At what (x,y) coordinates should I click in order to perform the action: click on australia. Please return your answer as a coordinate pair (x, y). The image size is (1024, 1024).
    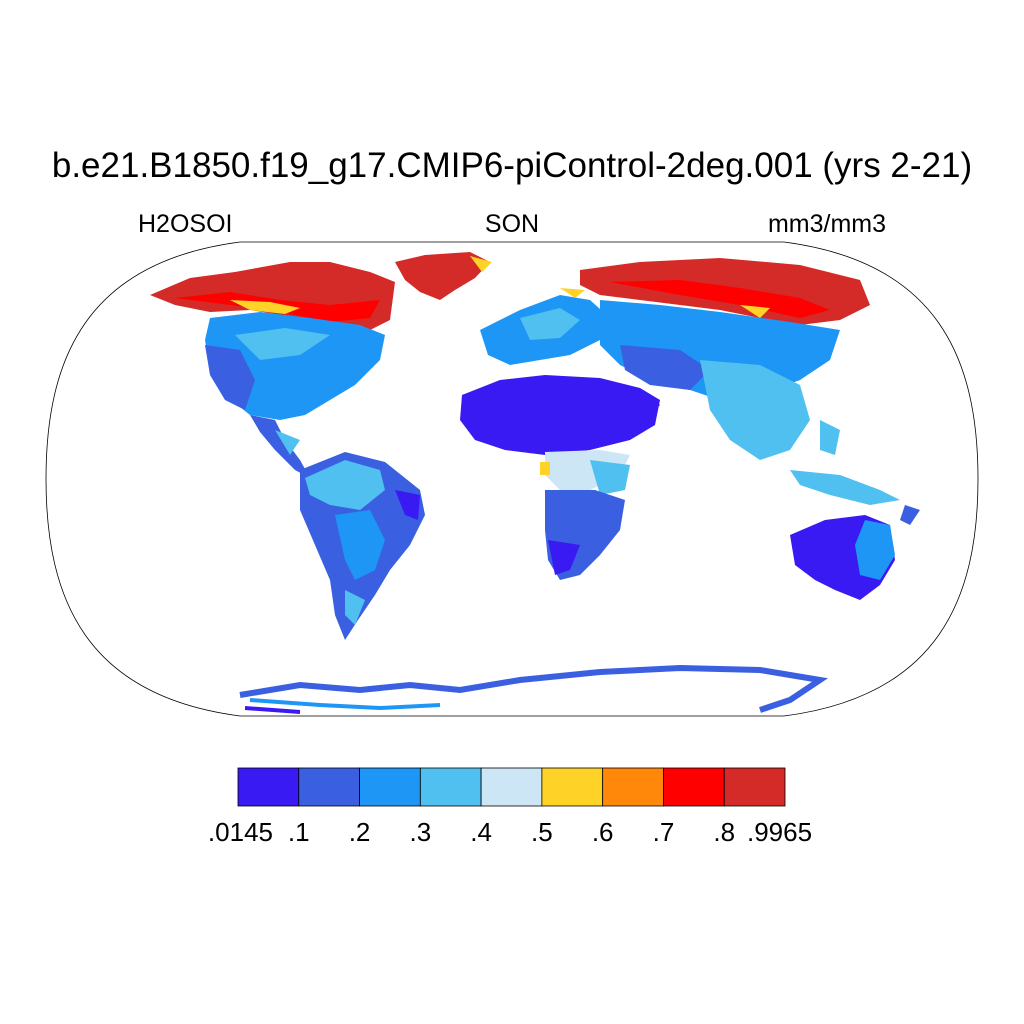
    Looking at the image, I should click on (855, 552).